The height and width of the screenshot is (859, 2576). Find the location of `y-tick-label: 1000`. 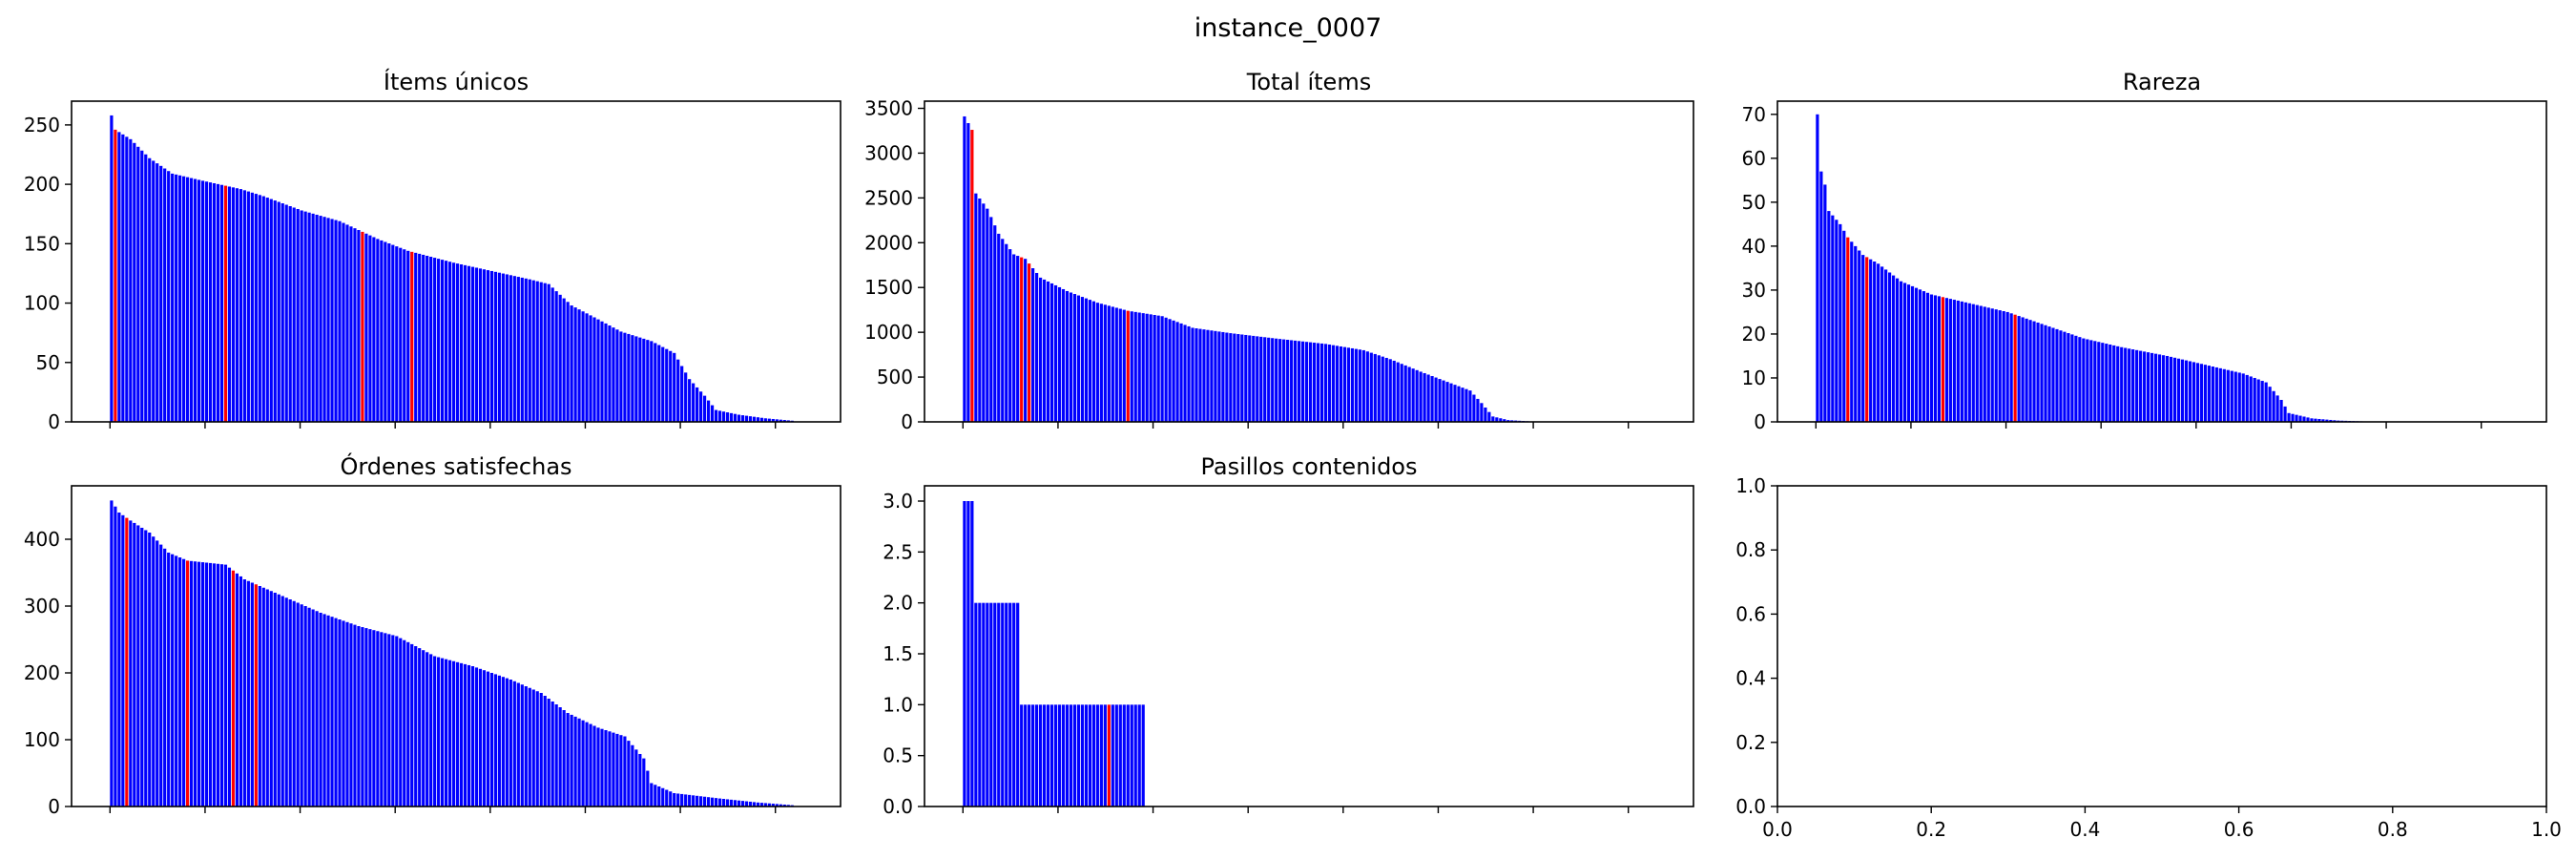

y-tick-label: 1000 is located at coordinates (888, 332).